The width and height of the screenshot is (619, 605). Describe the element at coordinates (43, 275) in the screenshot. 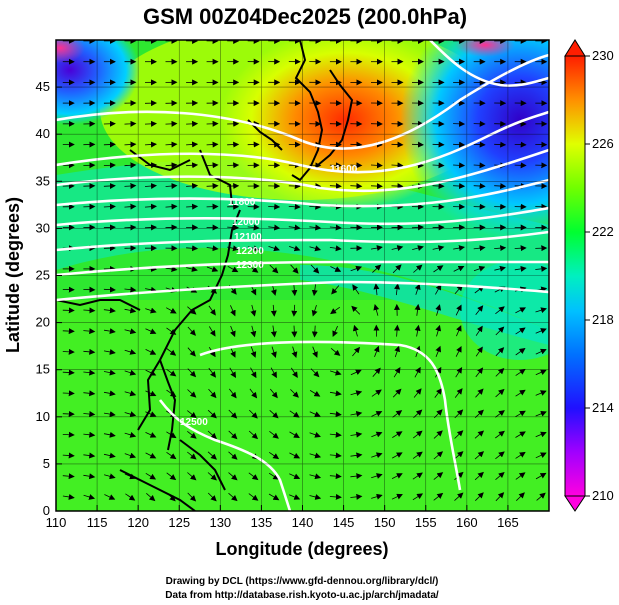

I see `y-tick-label: 25` at that location.